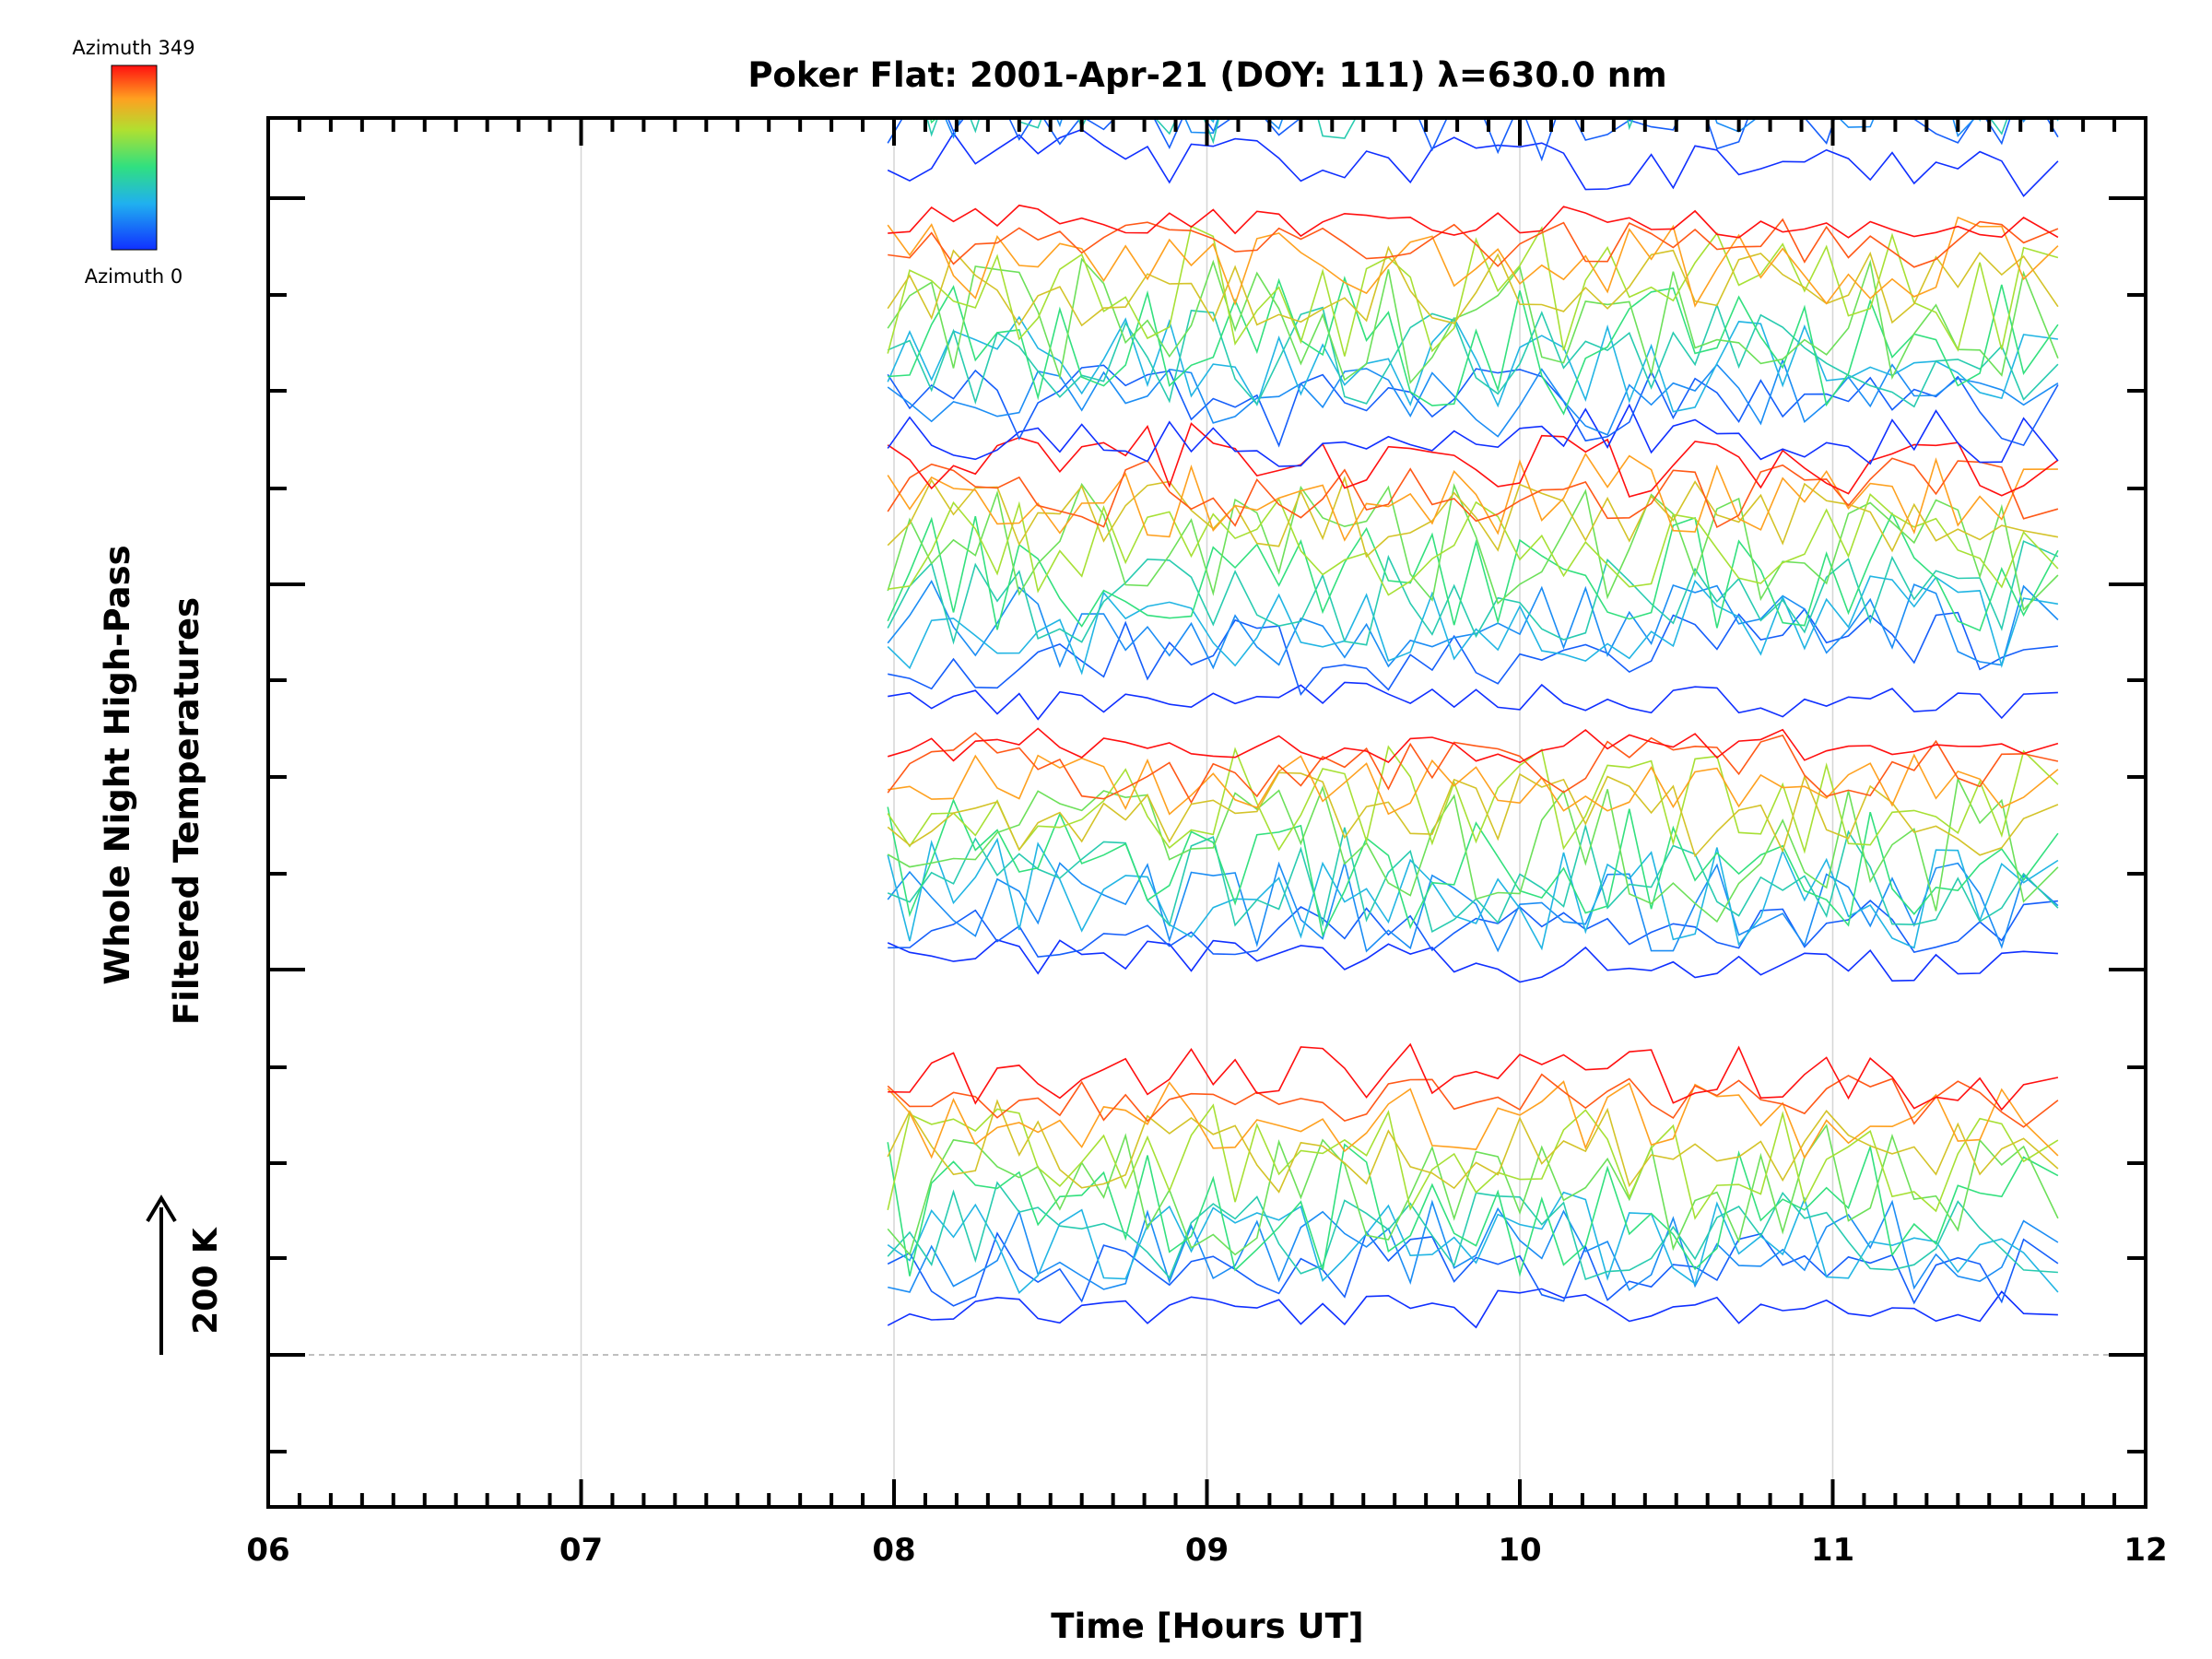 The width and height of the screenshot is (2212, 1659). Describe the element at coordinates (1832, 1550) in the screenshot. I see `x-tick-label: 11` at that location.